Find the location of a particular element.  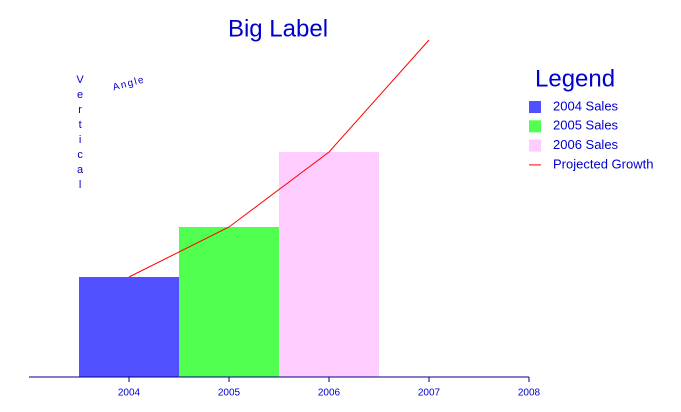

legend-label: Projected Growth is located at coordinates (603, 163).